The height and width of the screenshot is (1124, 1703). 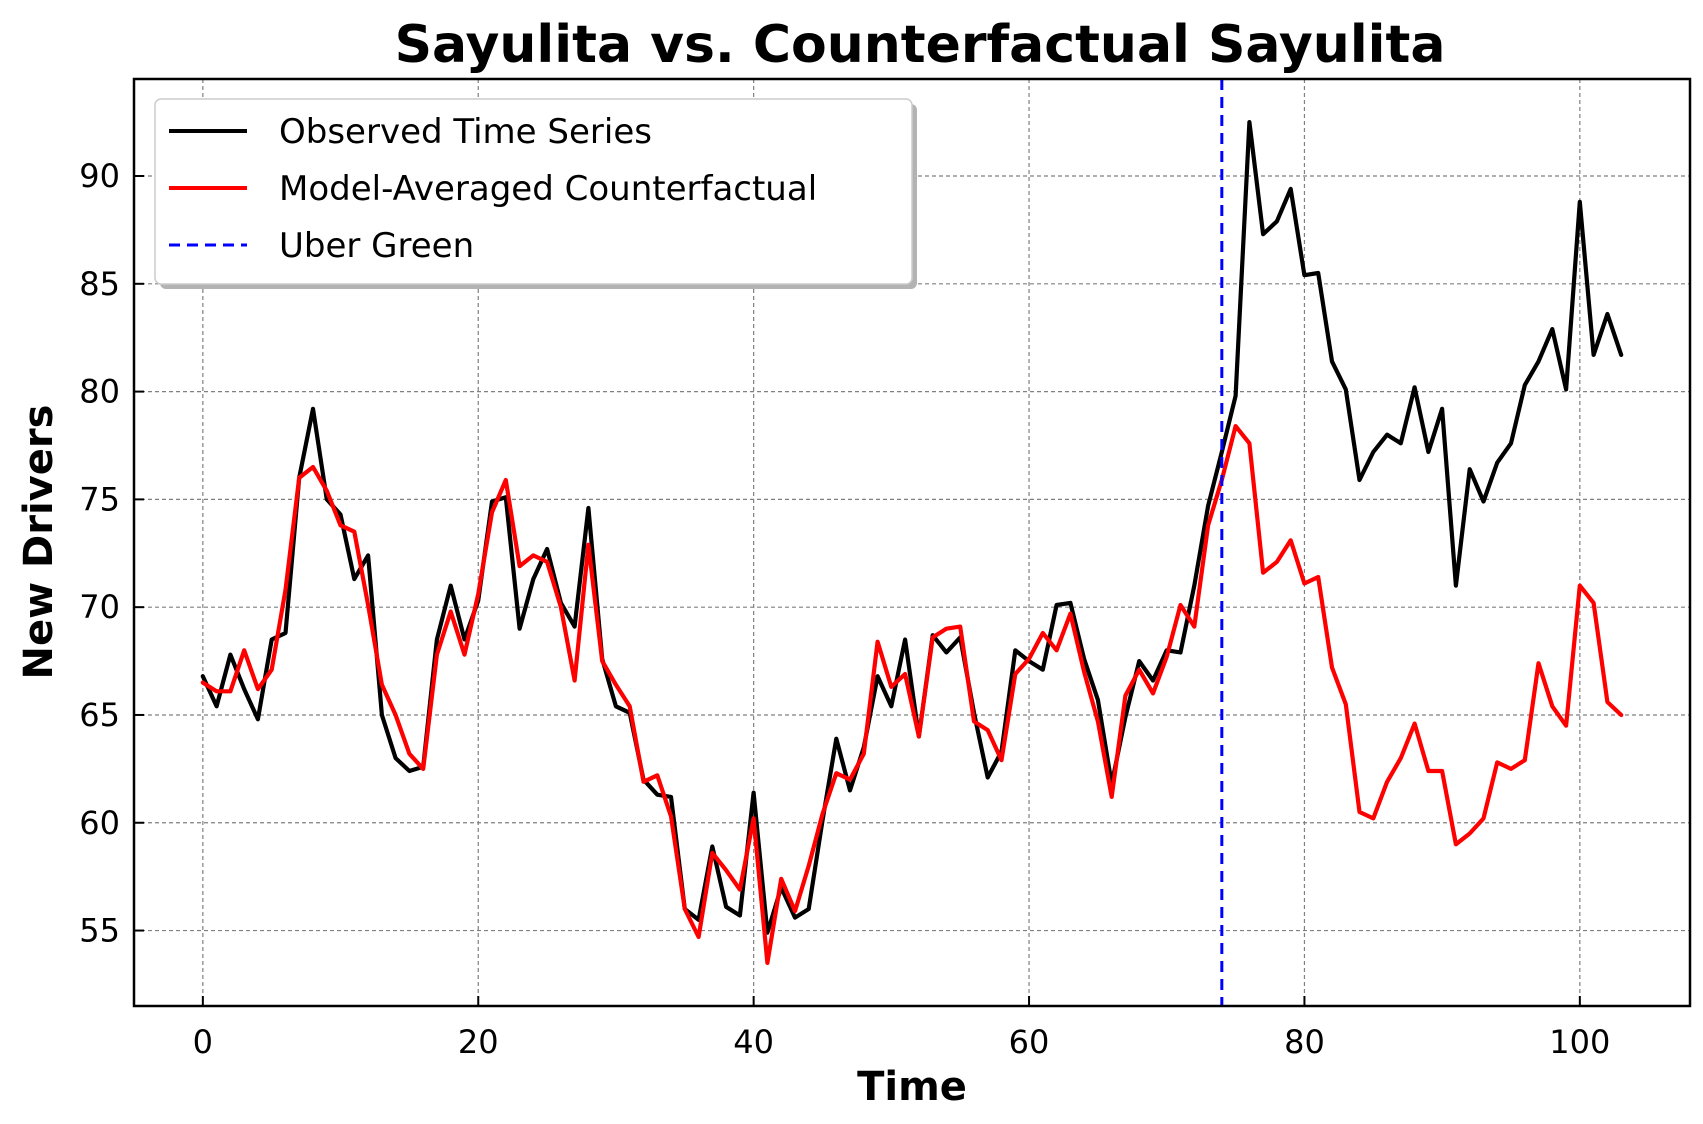 I want to click on y-tick-label: 65, so click(x=99, y=715).